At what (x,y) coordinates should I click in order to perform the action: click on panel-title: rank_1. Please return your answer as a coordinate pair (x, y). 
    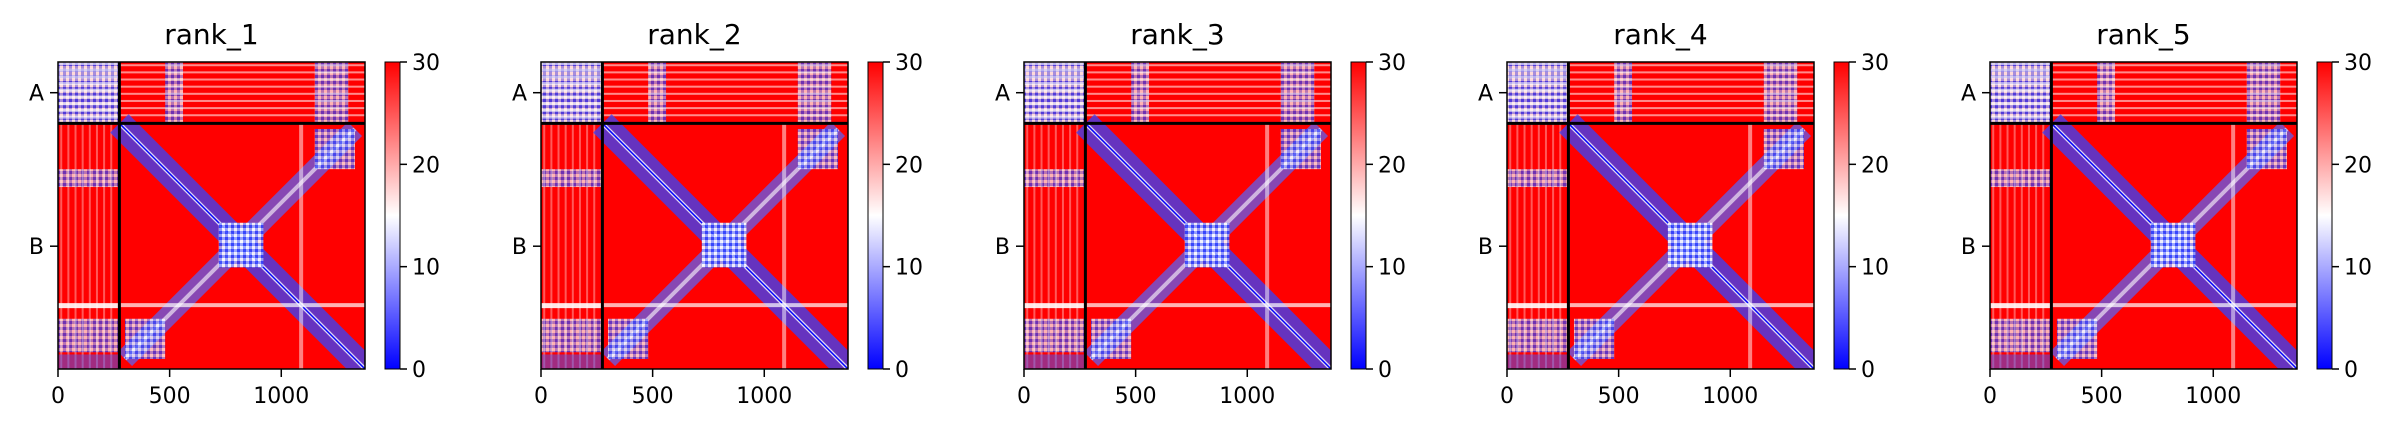
    Looking at the image, I should click on (211, 34).